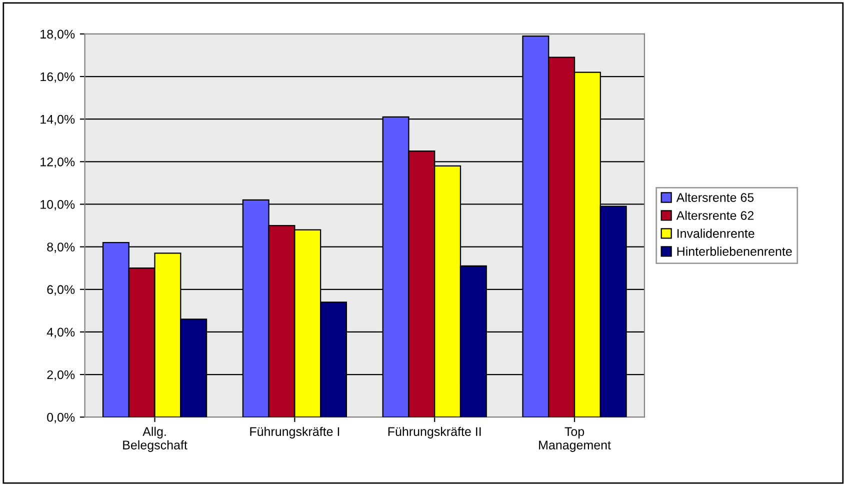 The width and height of the screenshot is (848, 485). What do you see at coordinates (60, 333) in the screenshot?
I see `y-tick-label: 4,0%` at bounding box center [60, 333].